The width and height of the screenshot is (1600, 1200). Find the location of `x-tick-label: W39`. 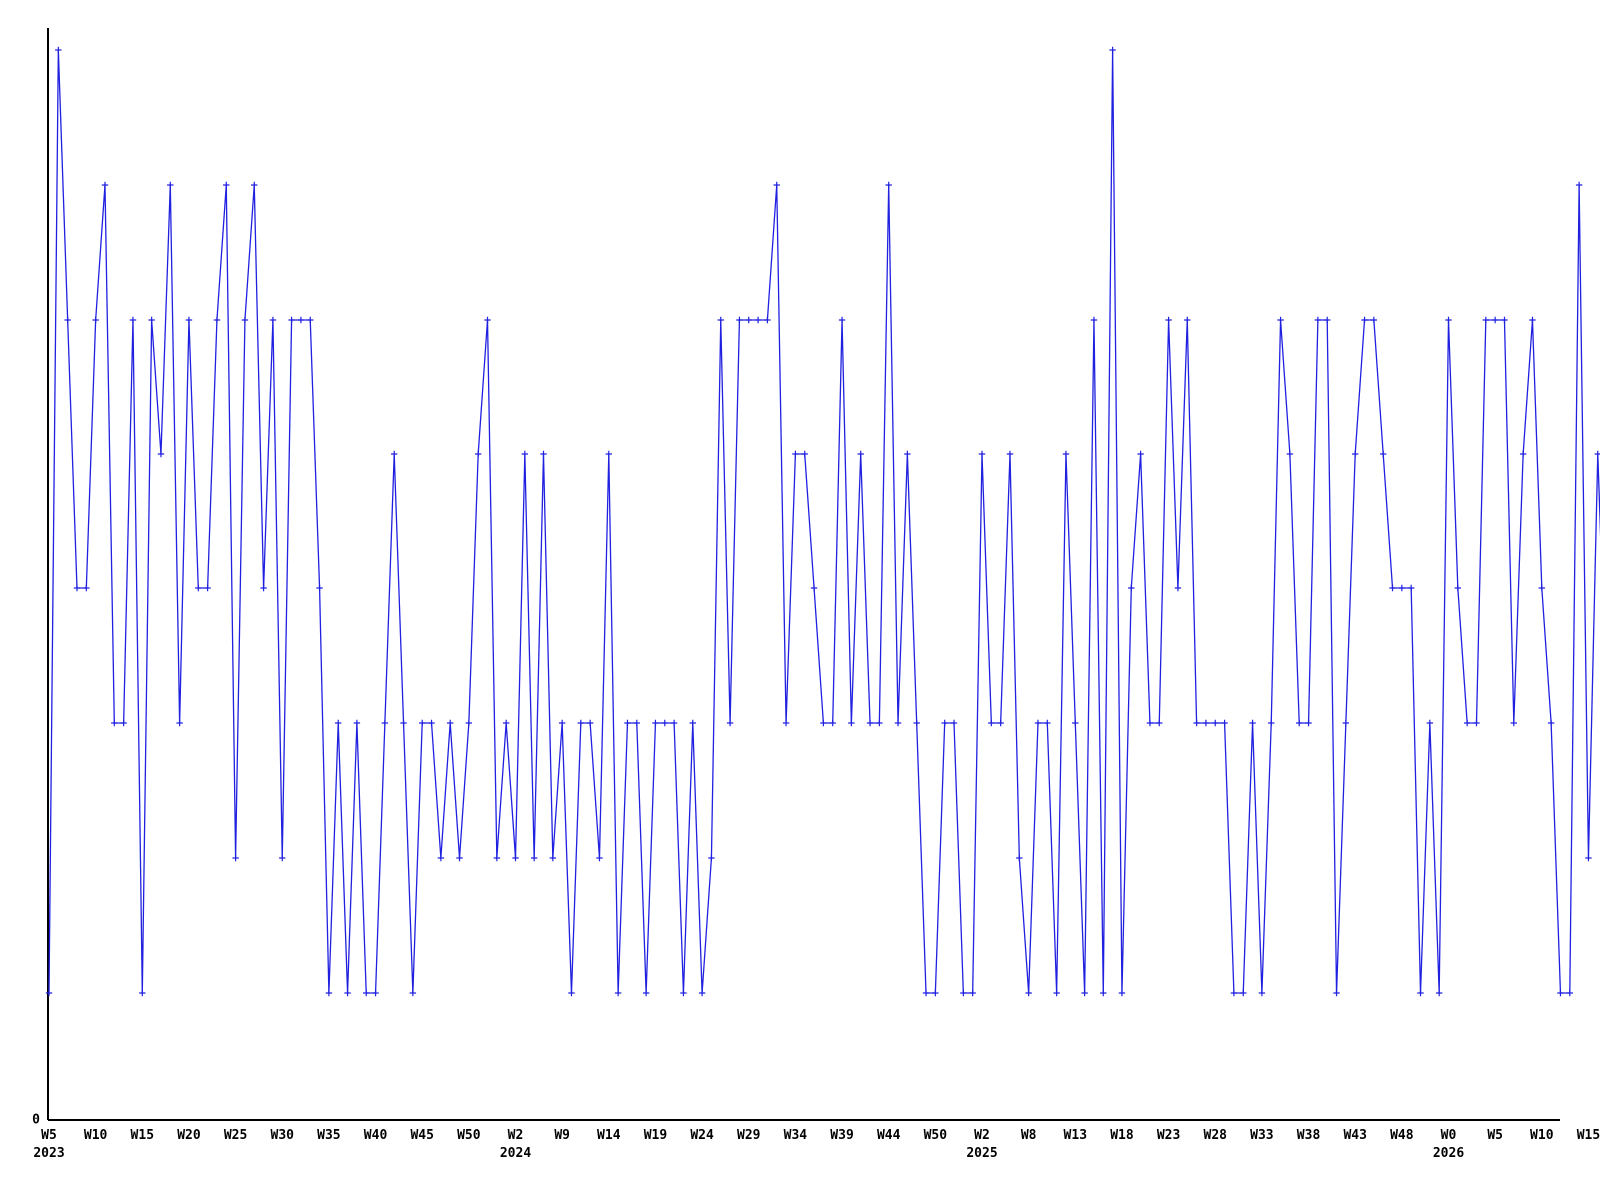

x-tick-label: W39 is located at coordinates (842, 1135).